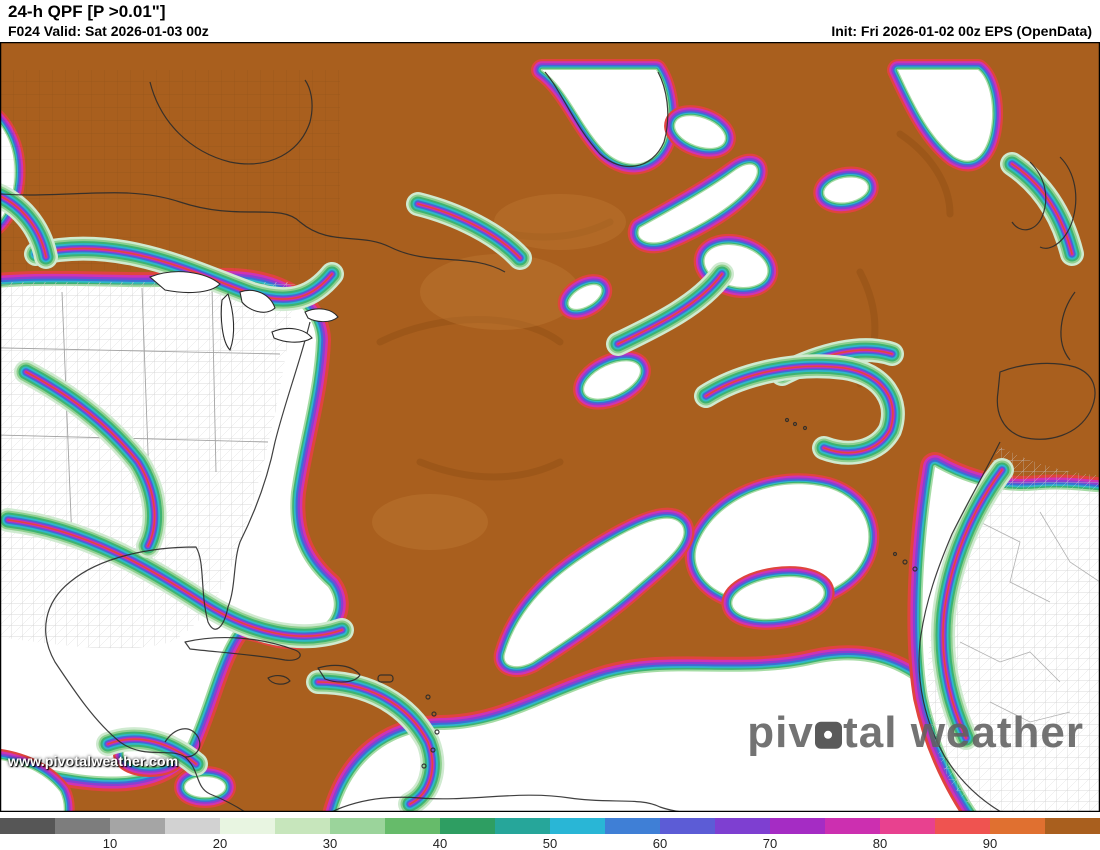  I want to click on product-title: 24-h QPF [P >0.01"], so click(87, 11).